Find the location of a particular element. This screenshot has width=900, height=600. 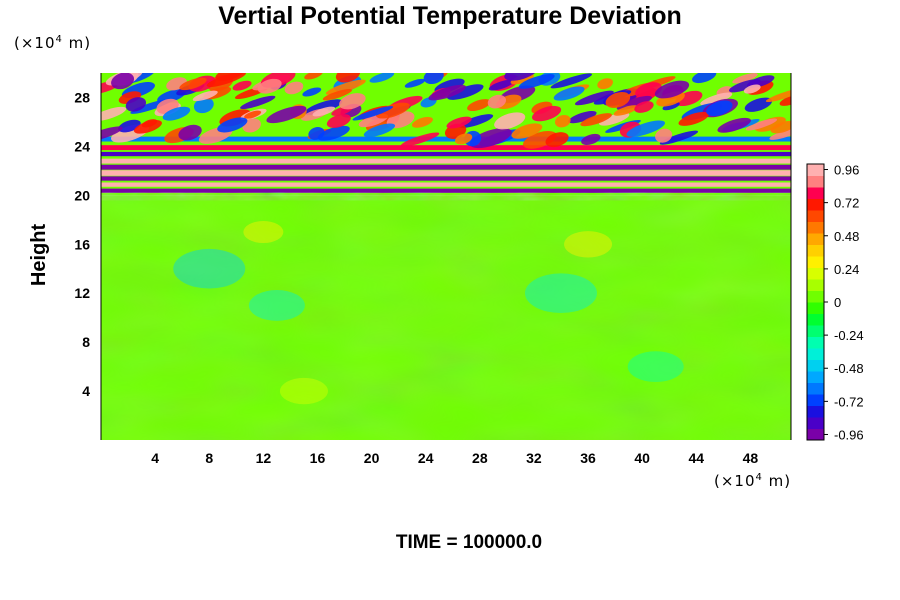

x-tick-label: 24 is located at coordinates (426, 458).